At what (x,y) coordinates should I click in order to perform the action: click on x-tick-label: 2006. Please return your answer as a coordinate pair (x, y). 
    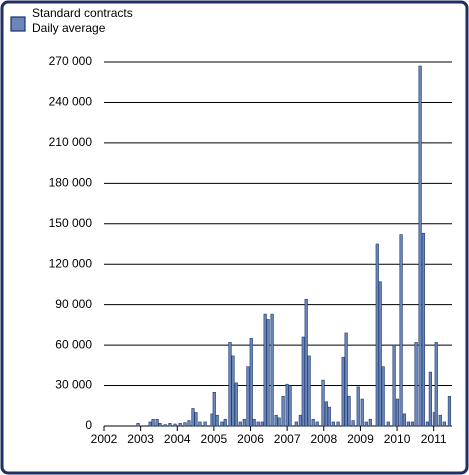
    Looking at the image, I should click on (250, 439).